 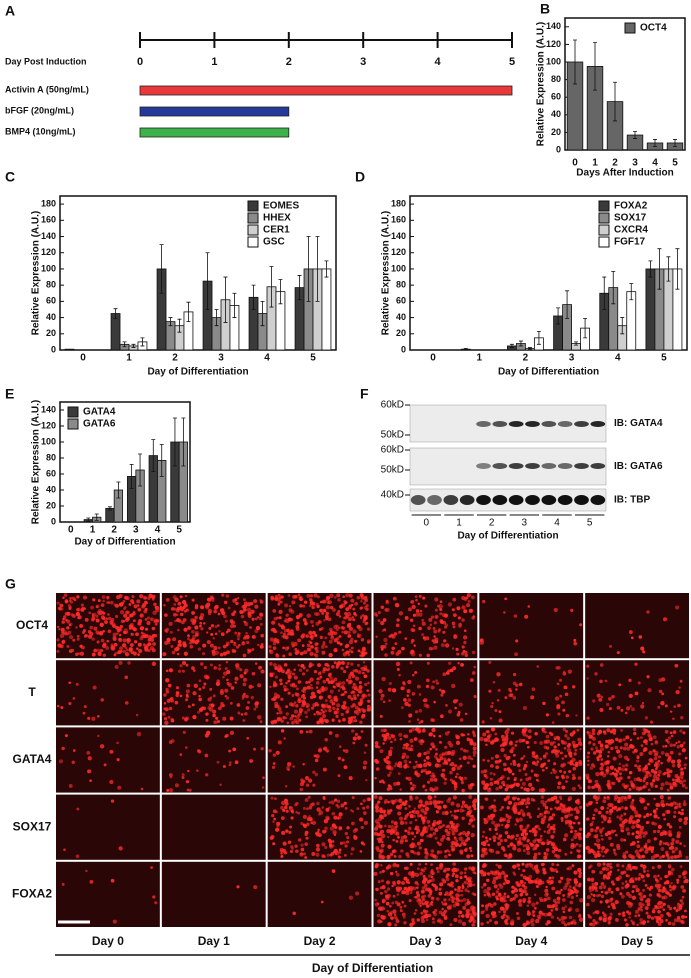 What do you see at coordinates (320, 941) in the screenshot?
I see `column-label: Day 2` at bounding box center [320, 941].